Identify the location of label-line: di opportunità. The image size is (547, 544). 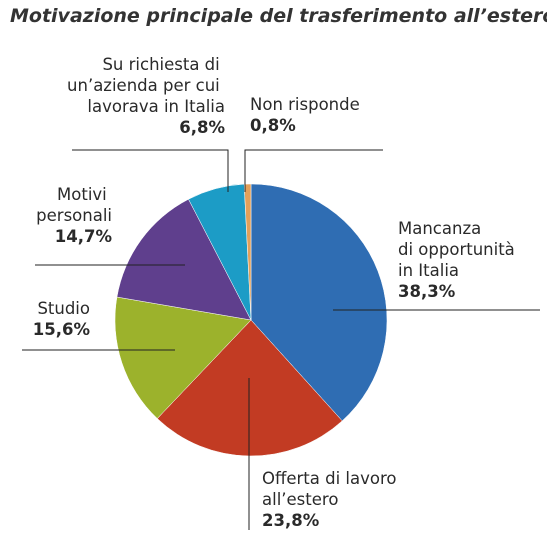
(459, 249).